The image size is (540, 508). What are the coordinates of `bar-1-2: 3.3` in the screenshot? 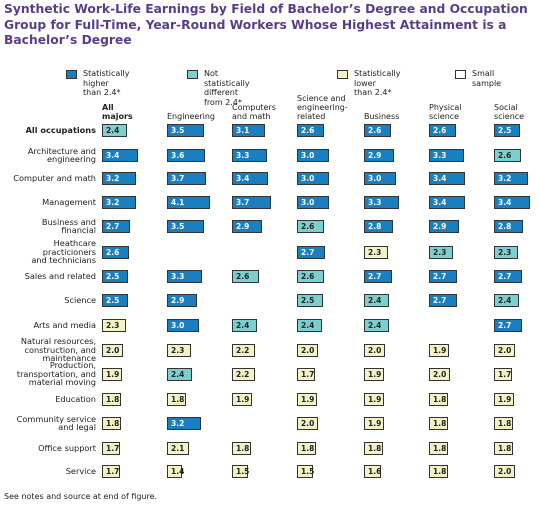 It's located at (249, 155).